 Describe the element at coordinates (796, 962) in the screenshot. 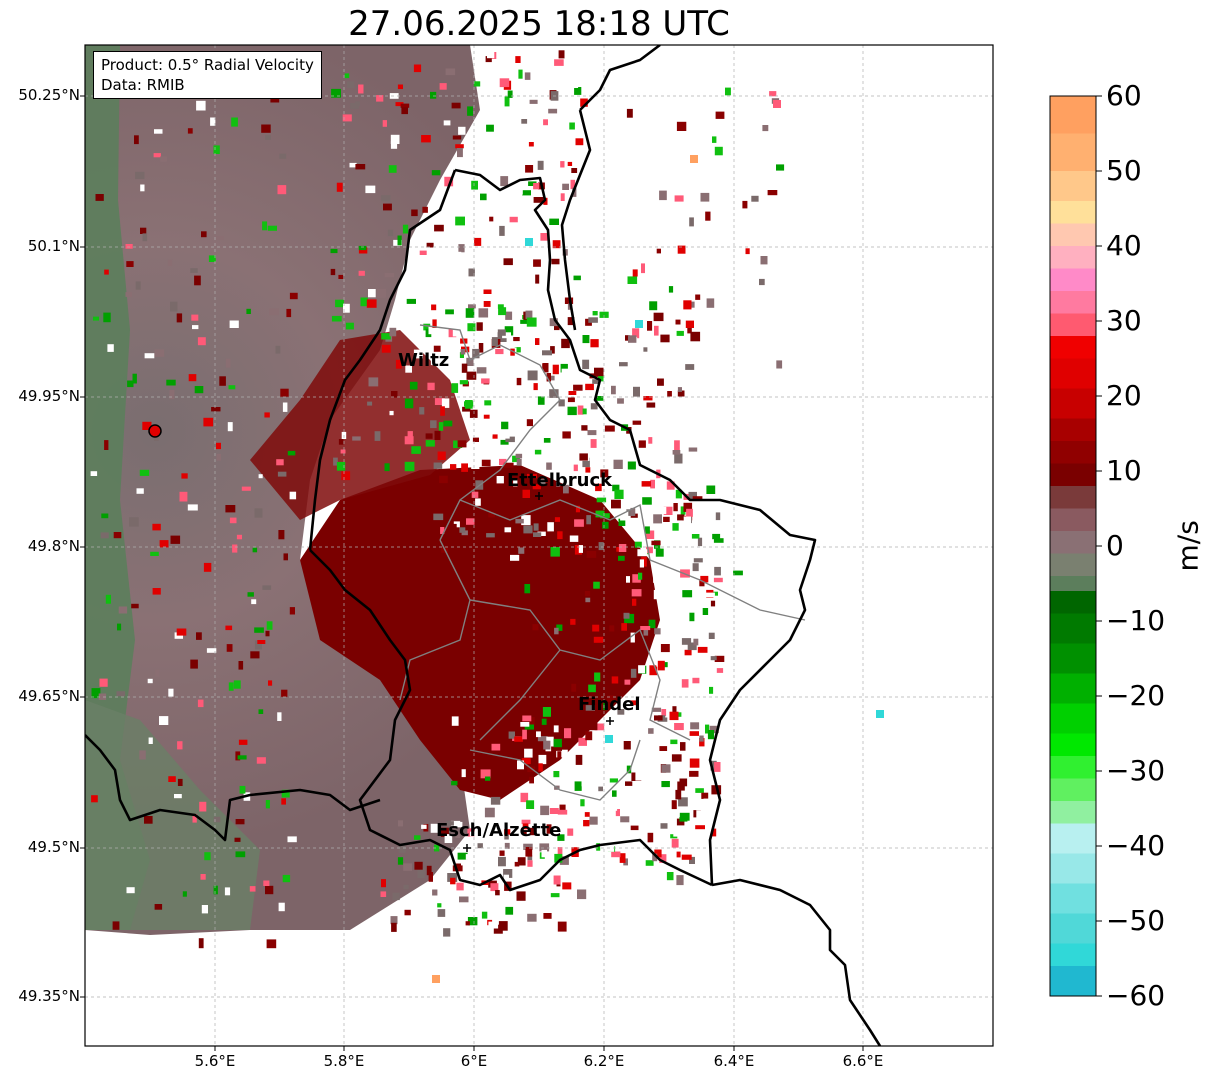

I see `border-de-fr` at that location.